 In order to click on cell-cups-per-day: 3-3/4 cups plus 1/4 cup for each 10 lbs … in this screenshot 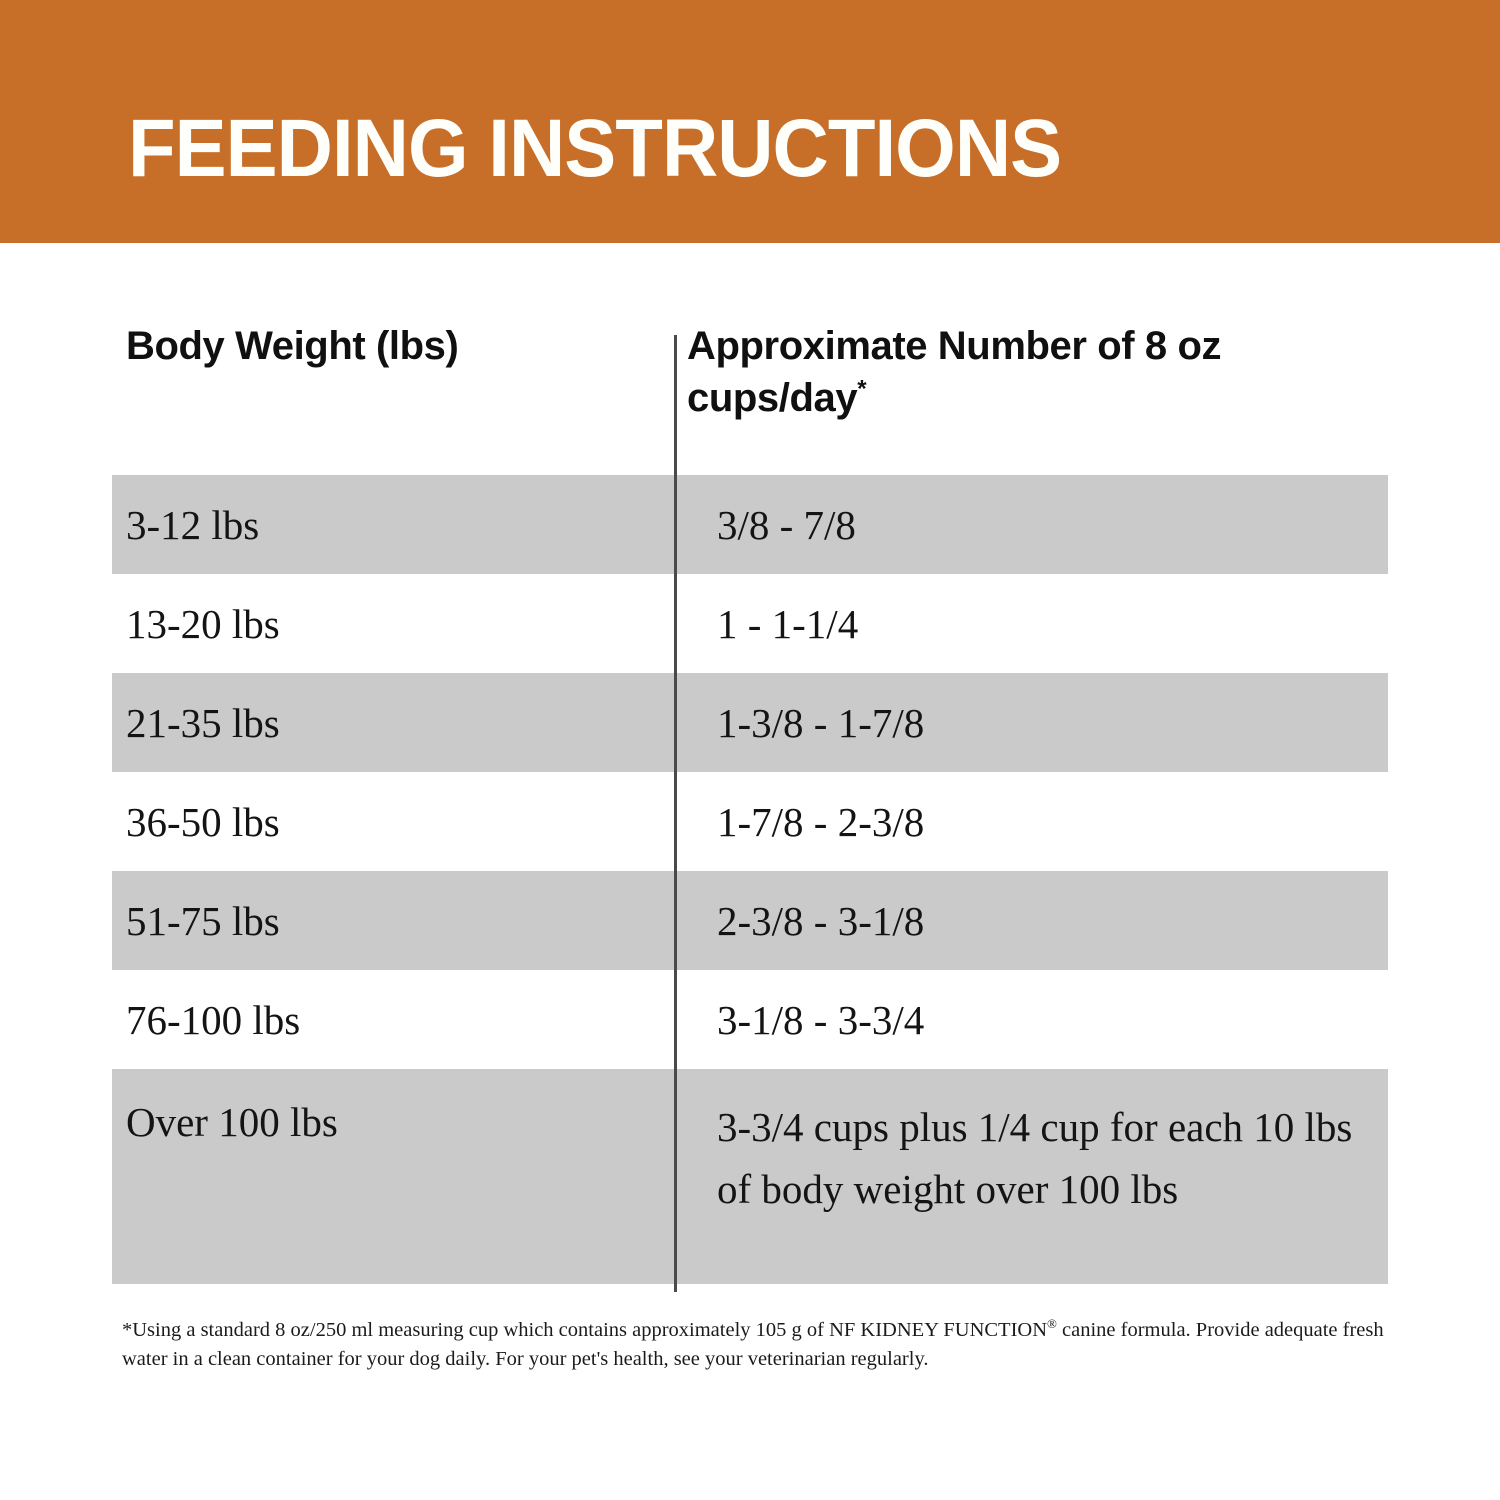, I will do `click(1035, 1158)`.